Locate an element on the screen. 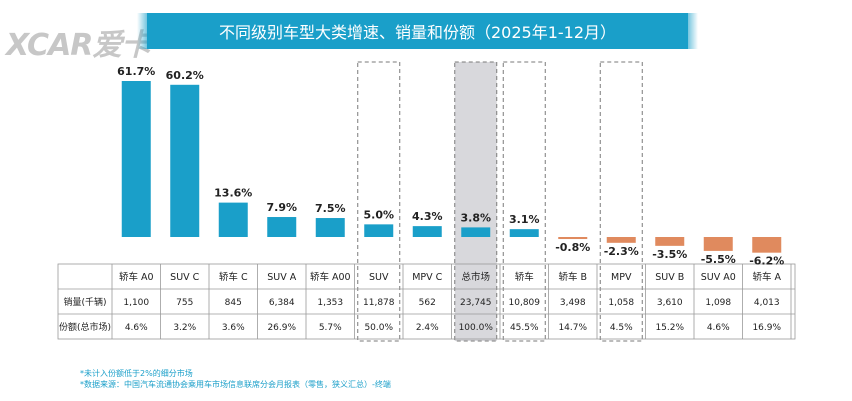  table-cell: 2.4% is located at coordinates (427, 328).